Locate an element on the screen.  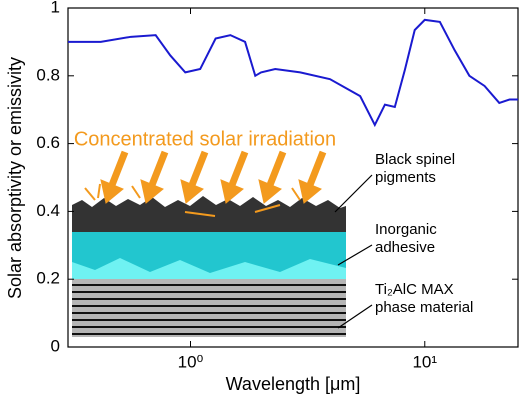
y-tick-label: 0.6 is located at coordinates (48, 142).